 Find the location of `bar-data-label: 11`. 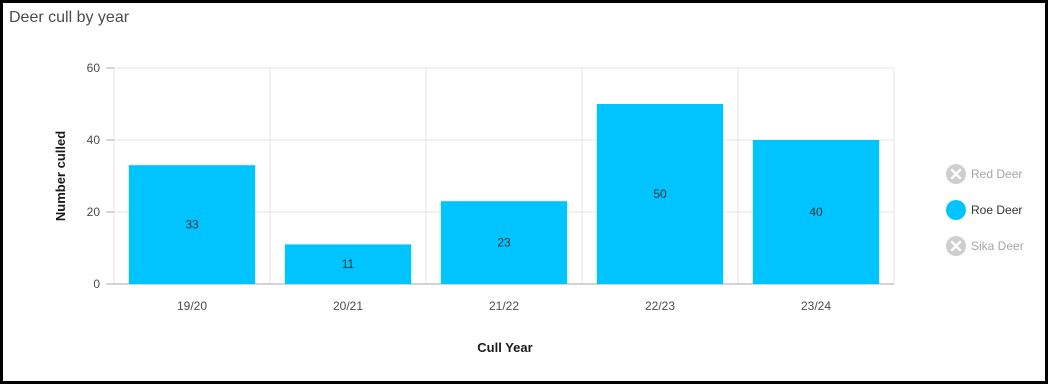

bar-data-label: 11 is located at coordinates (348, 264).